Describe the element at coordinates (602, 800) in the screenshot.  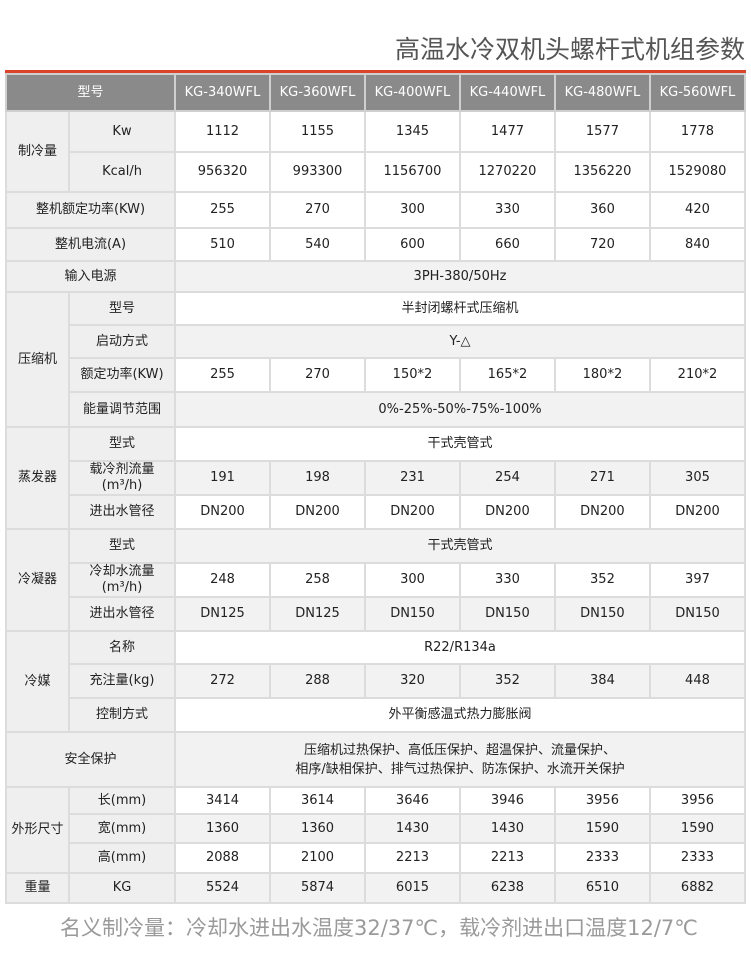
I see `value-cell: 3956` at that location.